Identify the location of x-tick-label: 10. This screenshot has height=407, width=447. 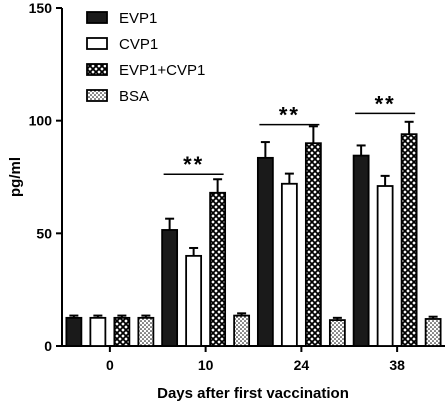
(206, 365).